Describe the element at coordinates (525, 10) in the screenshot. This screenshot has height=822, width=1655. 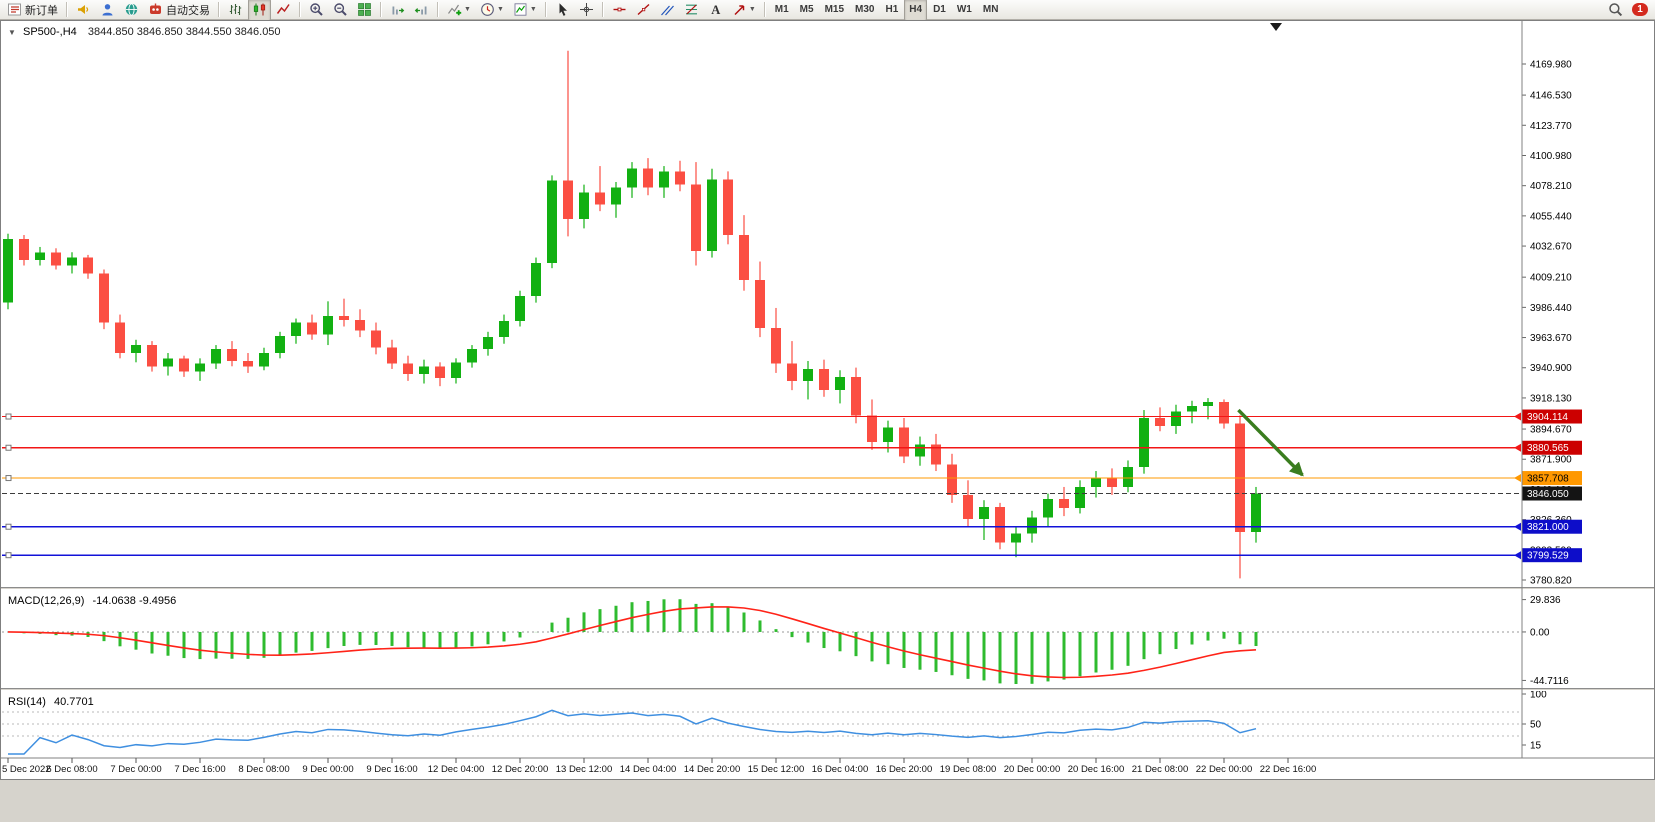
I see `templates-button: ▼` at that location.